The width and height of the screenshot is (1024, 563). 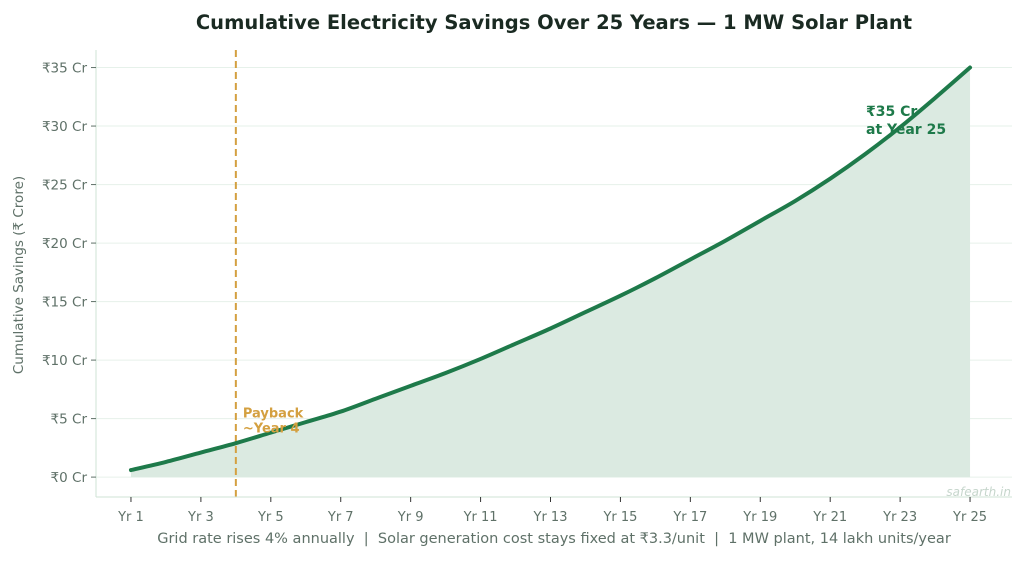 I want to click on end-annotation-line2: at Year 25, so click(x=906, y=130).